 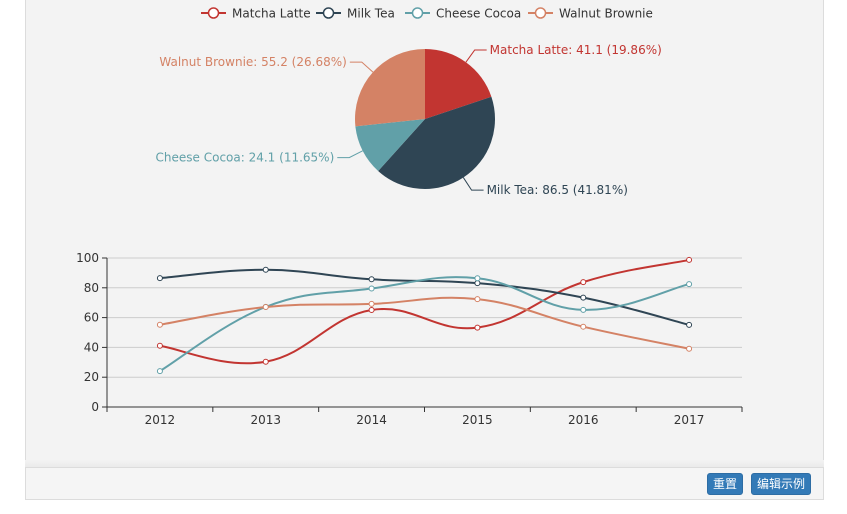 I want to click on x-tick-label: 2014, so click(x=371, y=420).